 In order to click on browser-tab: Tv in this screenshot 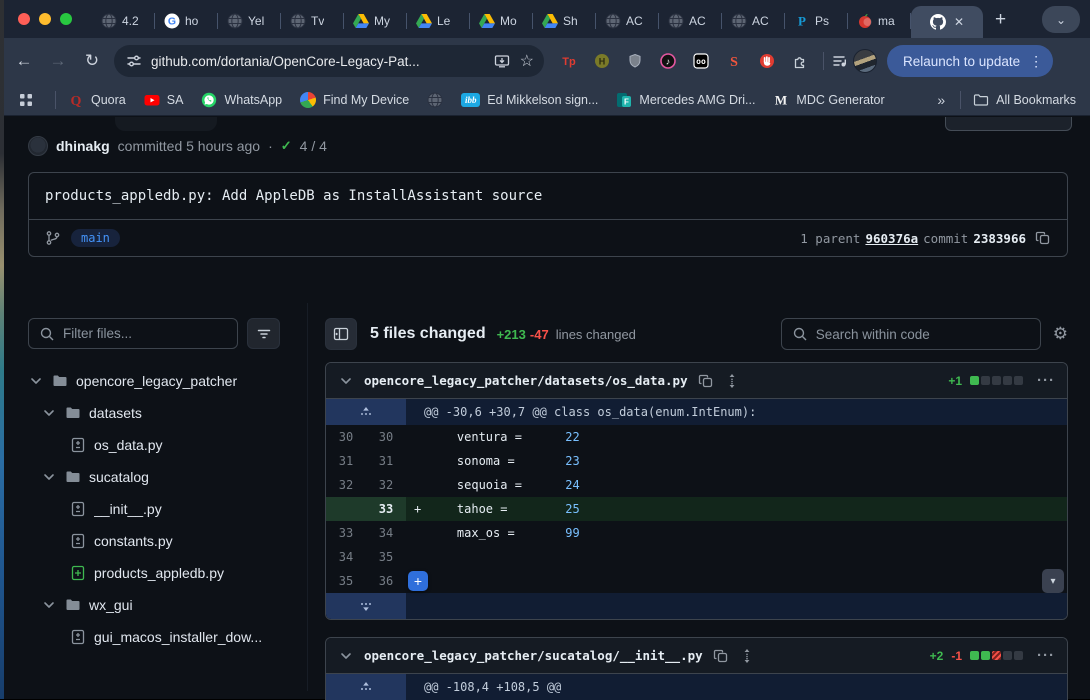, I will do `click(312, 21)`.